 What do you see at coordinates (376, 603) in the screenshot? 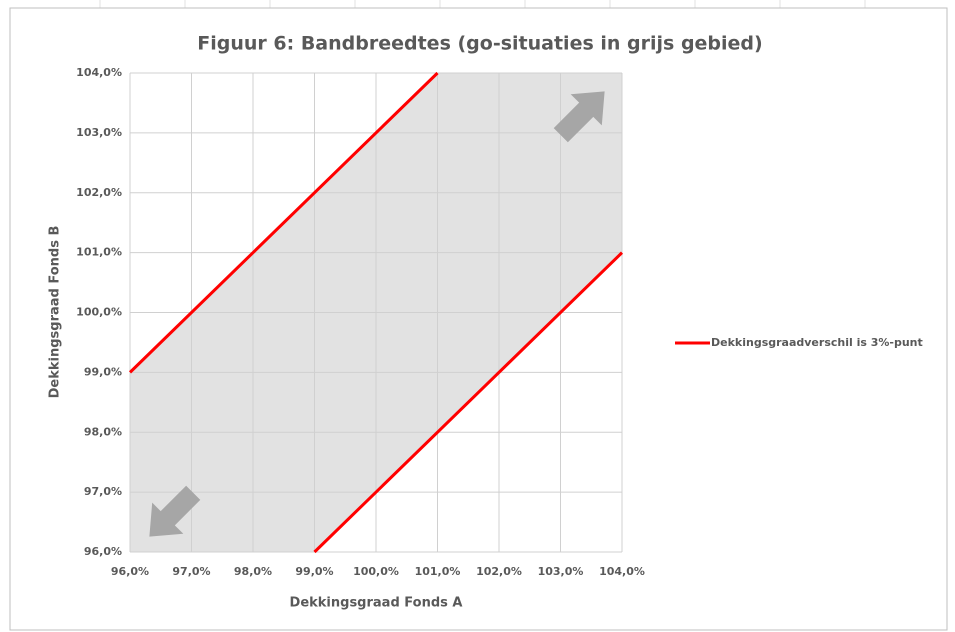
I see `x-axis-label: Dekkingsgraad Fonds A` at bounding box center [376, 603].